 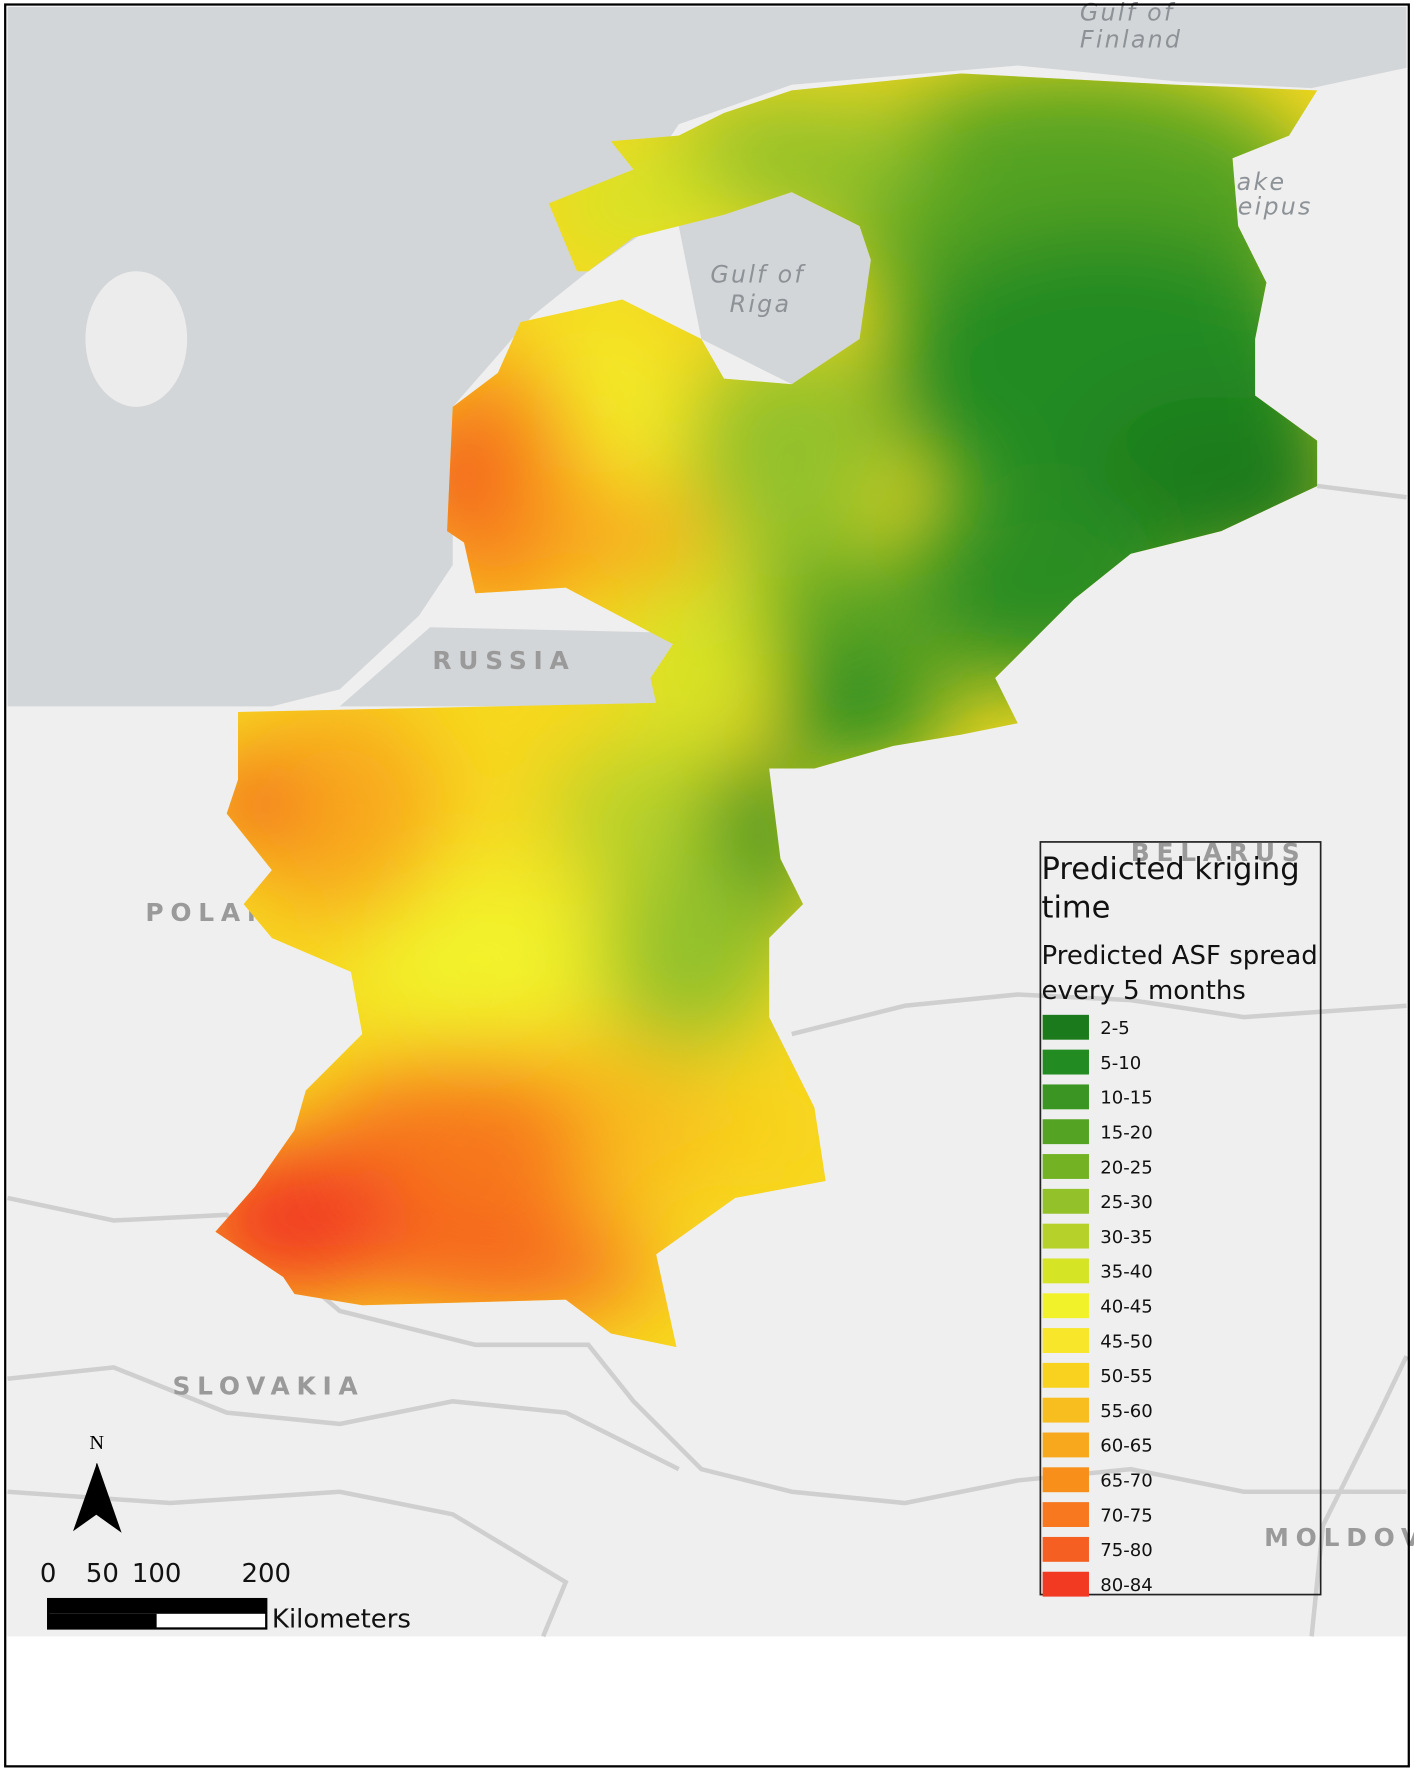 What do you see at coordinates (136, 339) in the screenshot?
I see `island` at bounding box center [136, 339].